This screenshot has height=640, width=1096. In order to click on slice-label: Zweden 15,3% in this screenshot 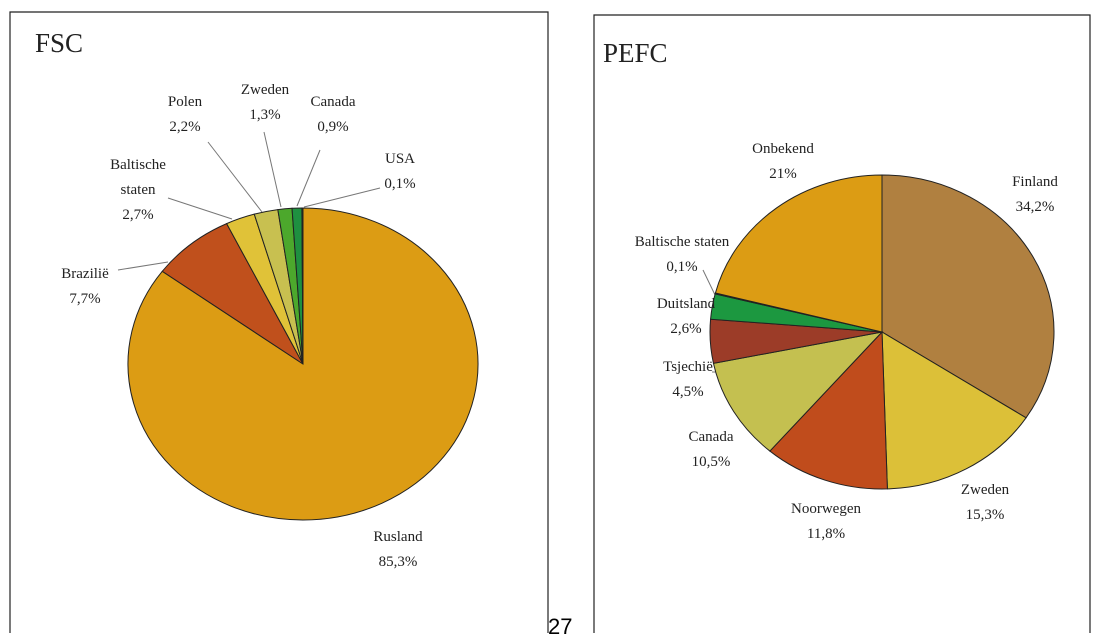, I will do `click(985, 503)`.